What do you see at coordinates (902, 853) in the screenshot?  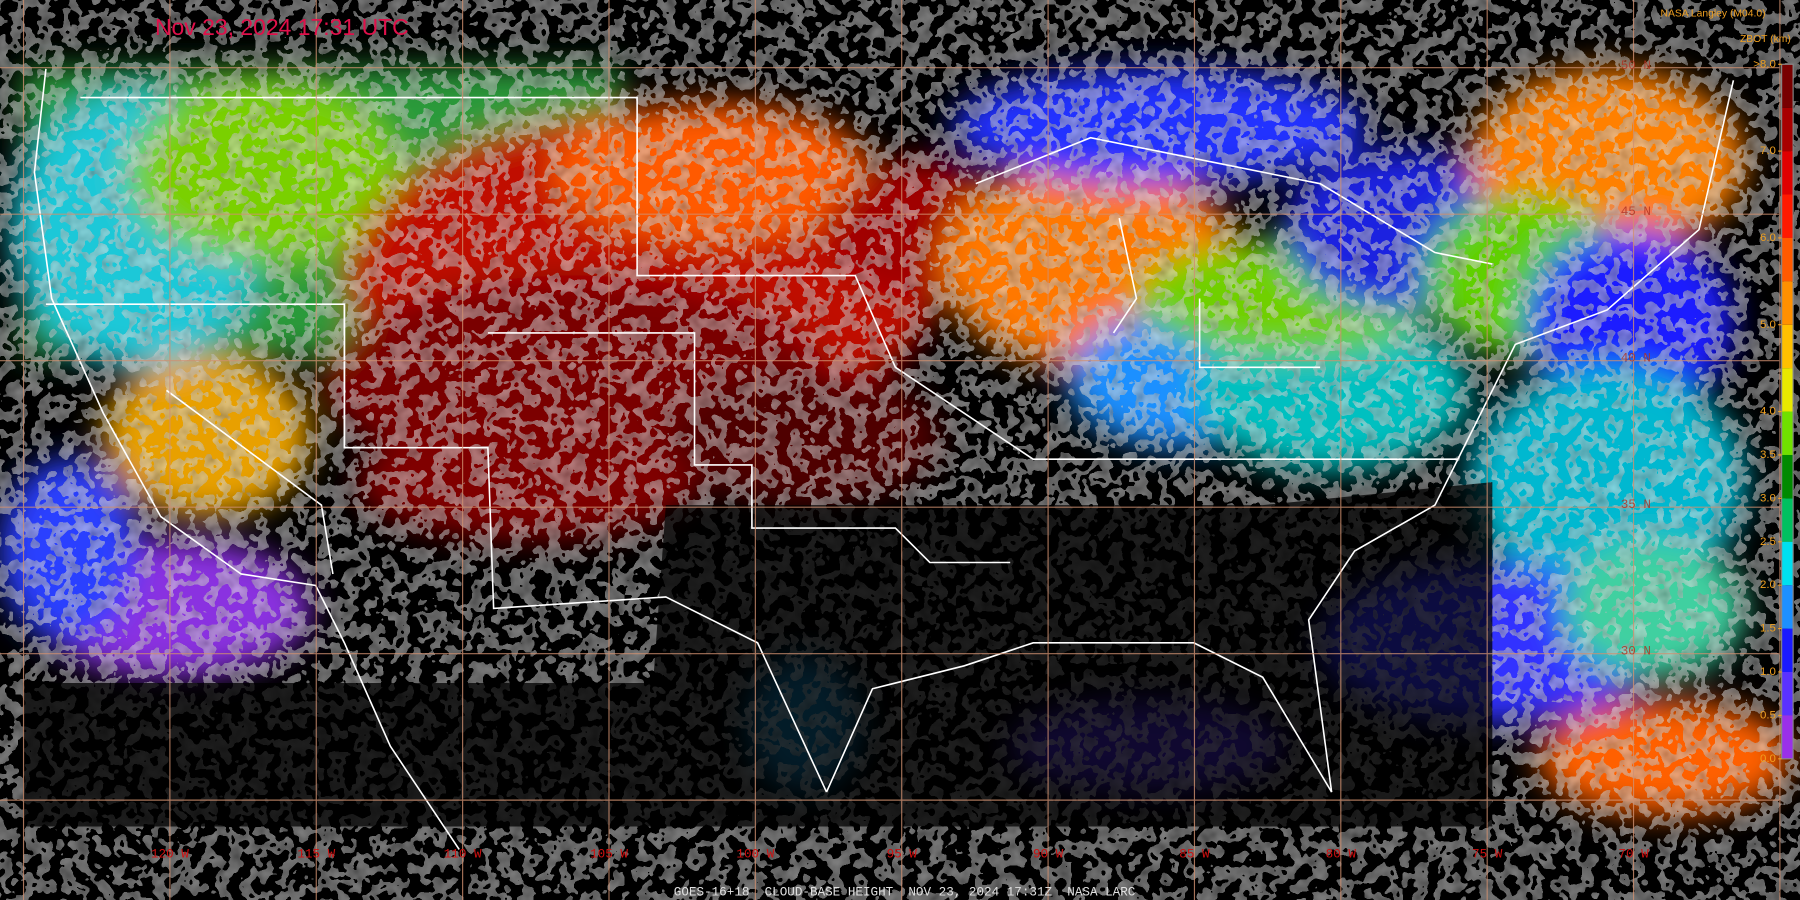 I see `longitude-label: 95 W` at bounding box center [902, 853].